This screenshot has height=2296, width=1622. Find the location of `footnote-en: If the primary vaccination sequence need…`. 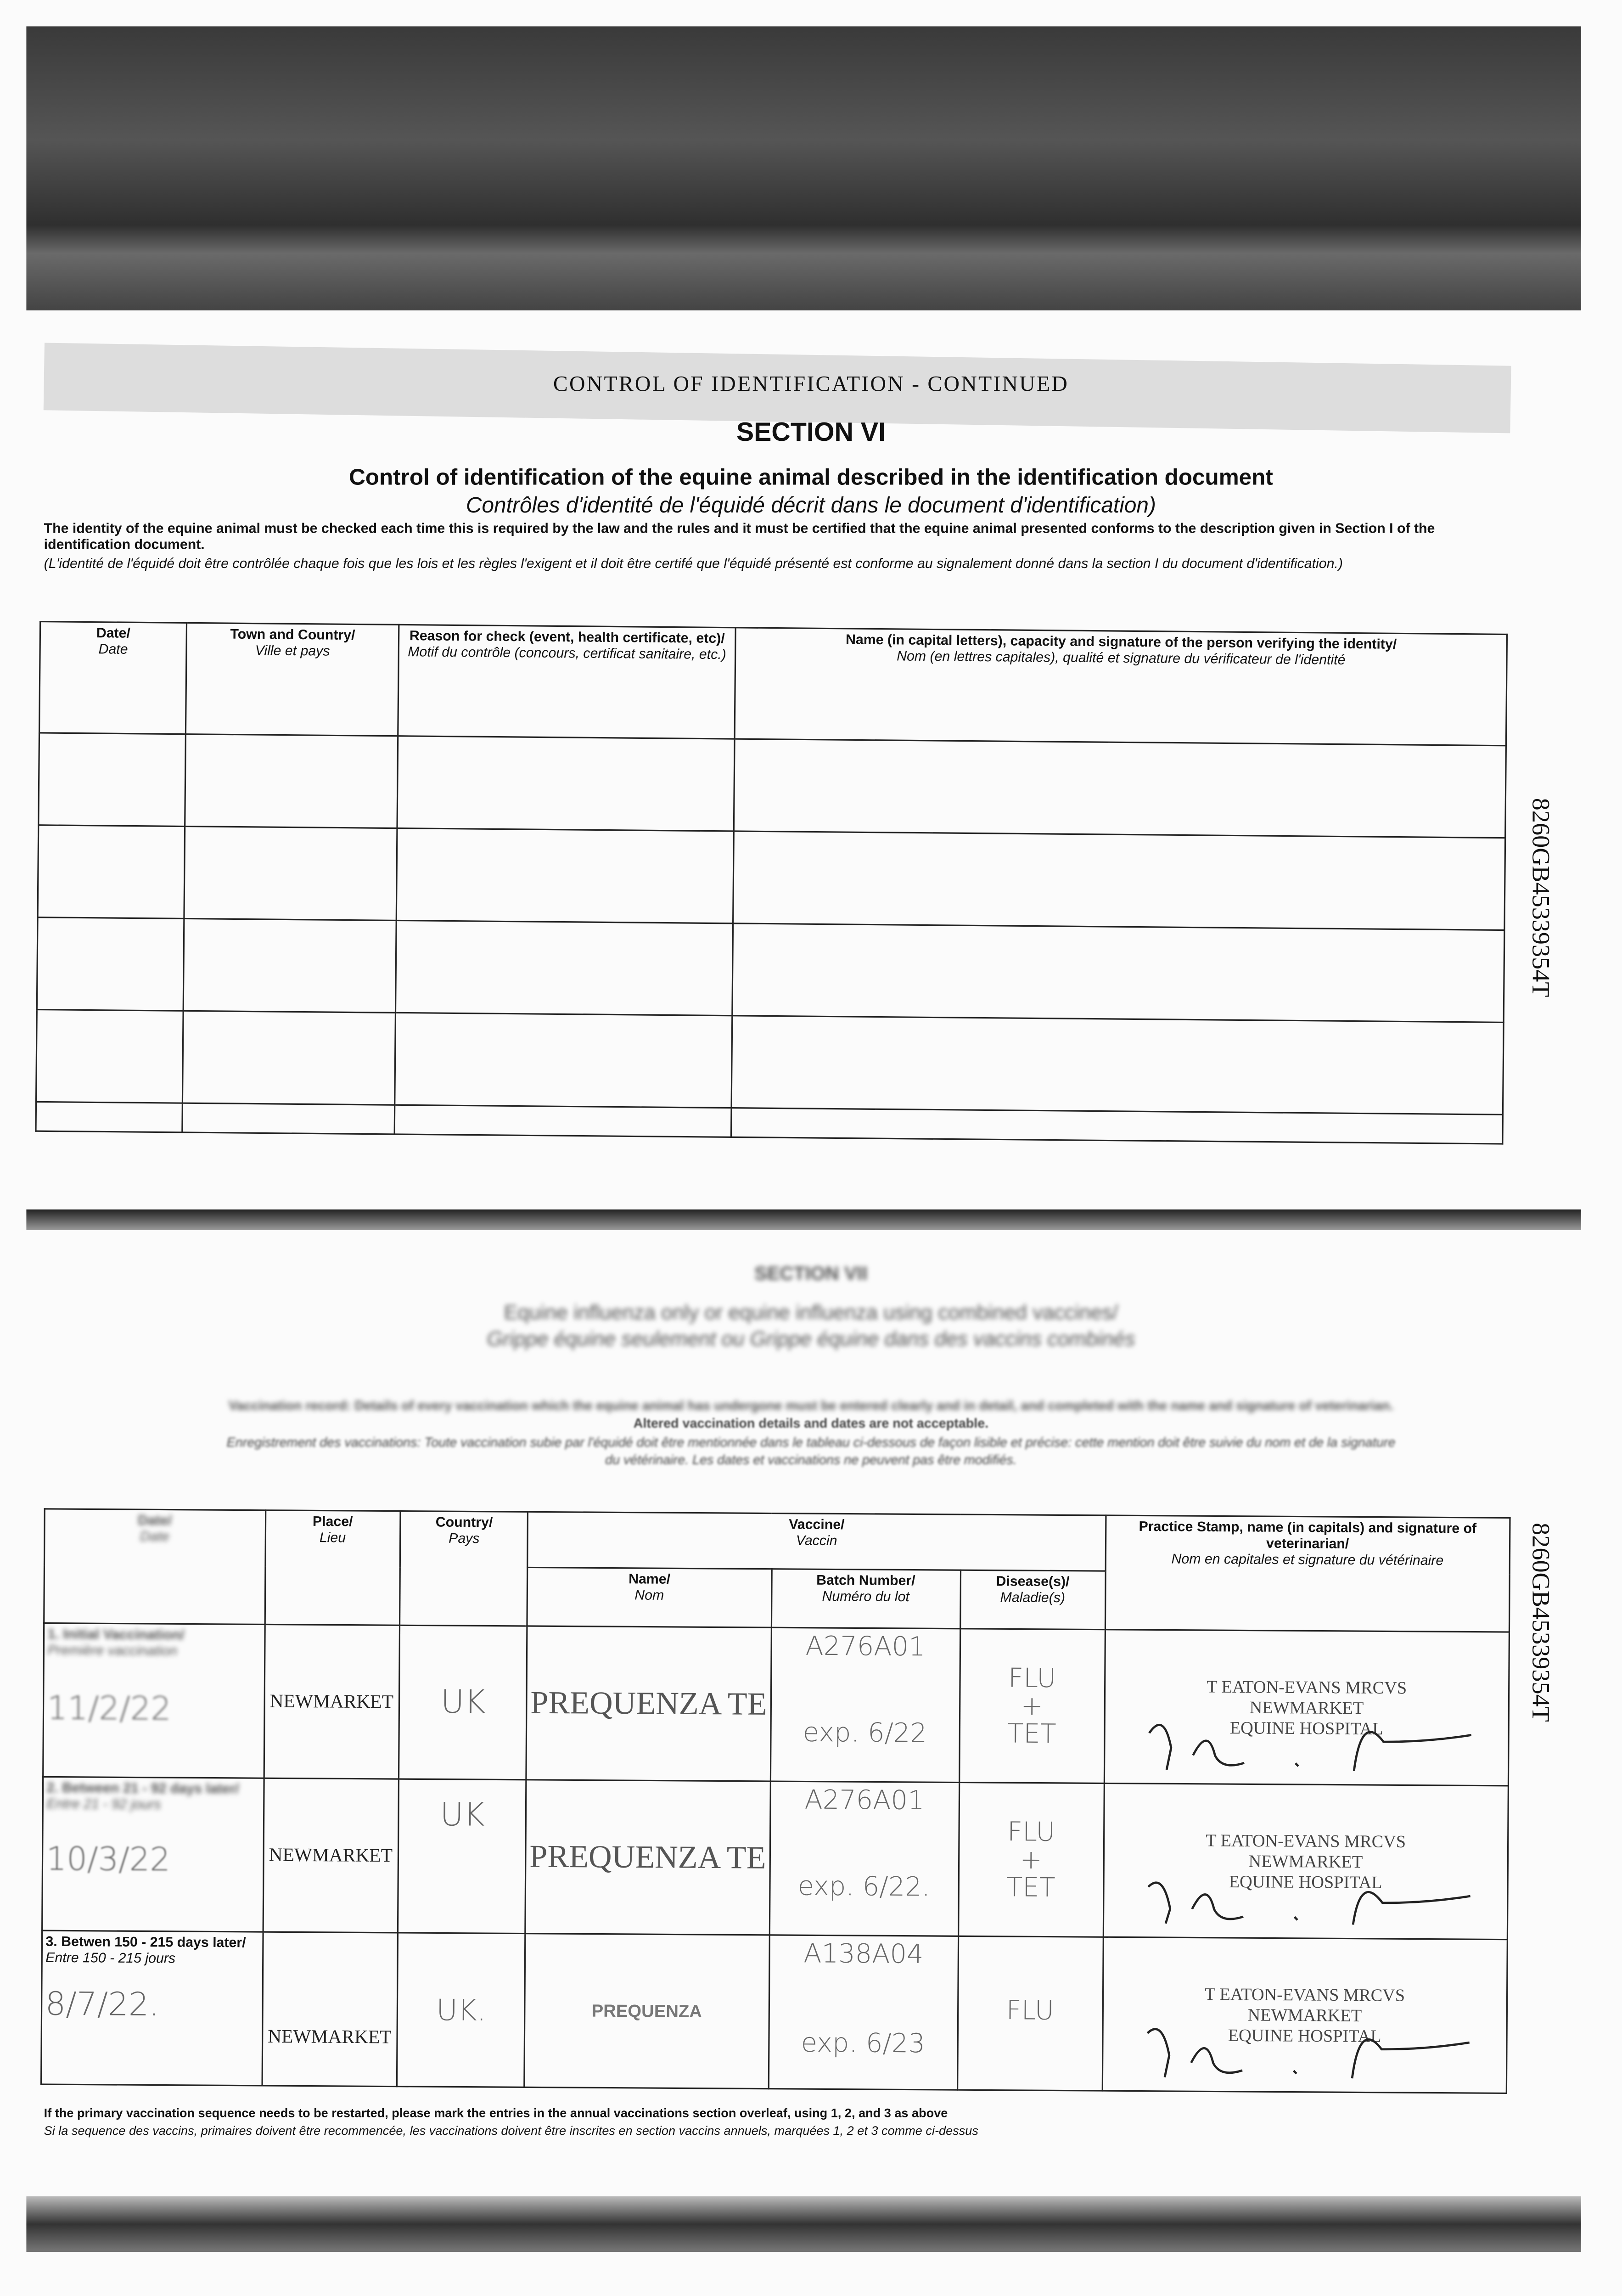

footnote-en: If the primary vaccination sequence need… is located at coordinates (496, 2113).